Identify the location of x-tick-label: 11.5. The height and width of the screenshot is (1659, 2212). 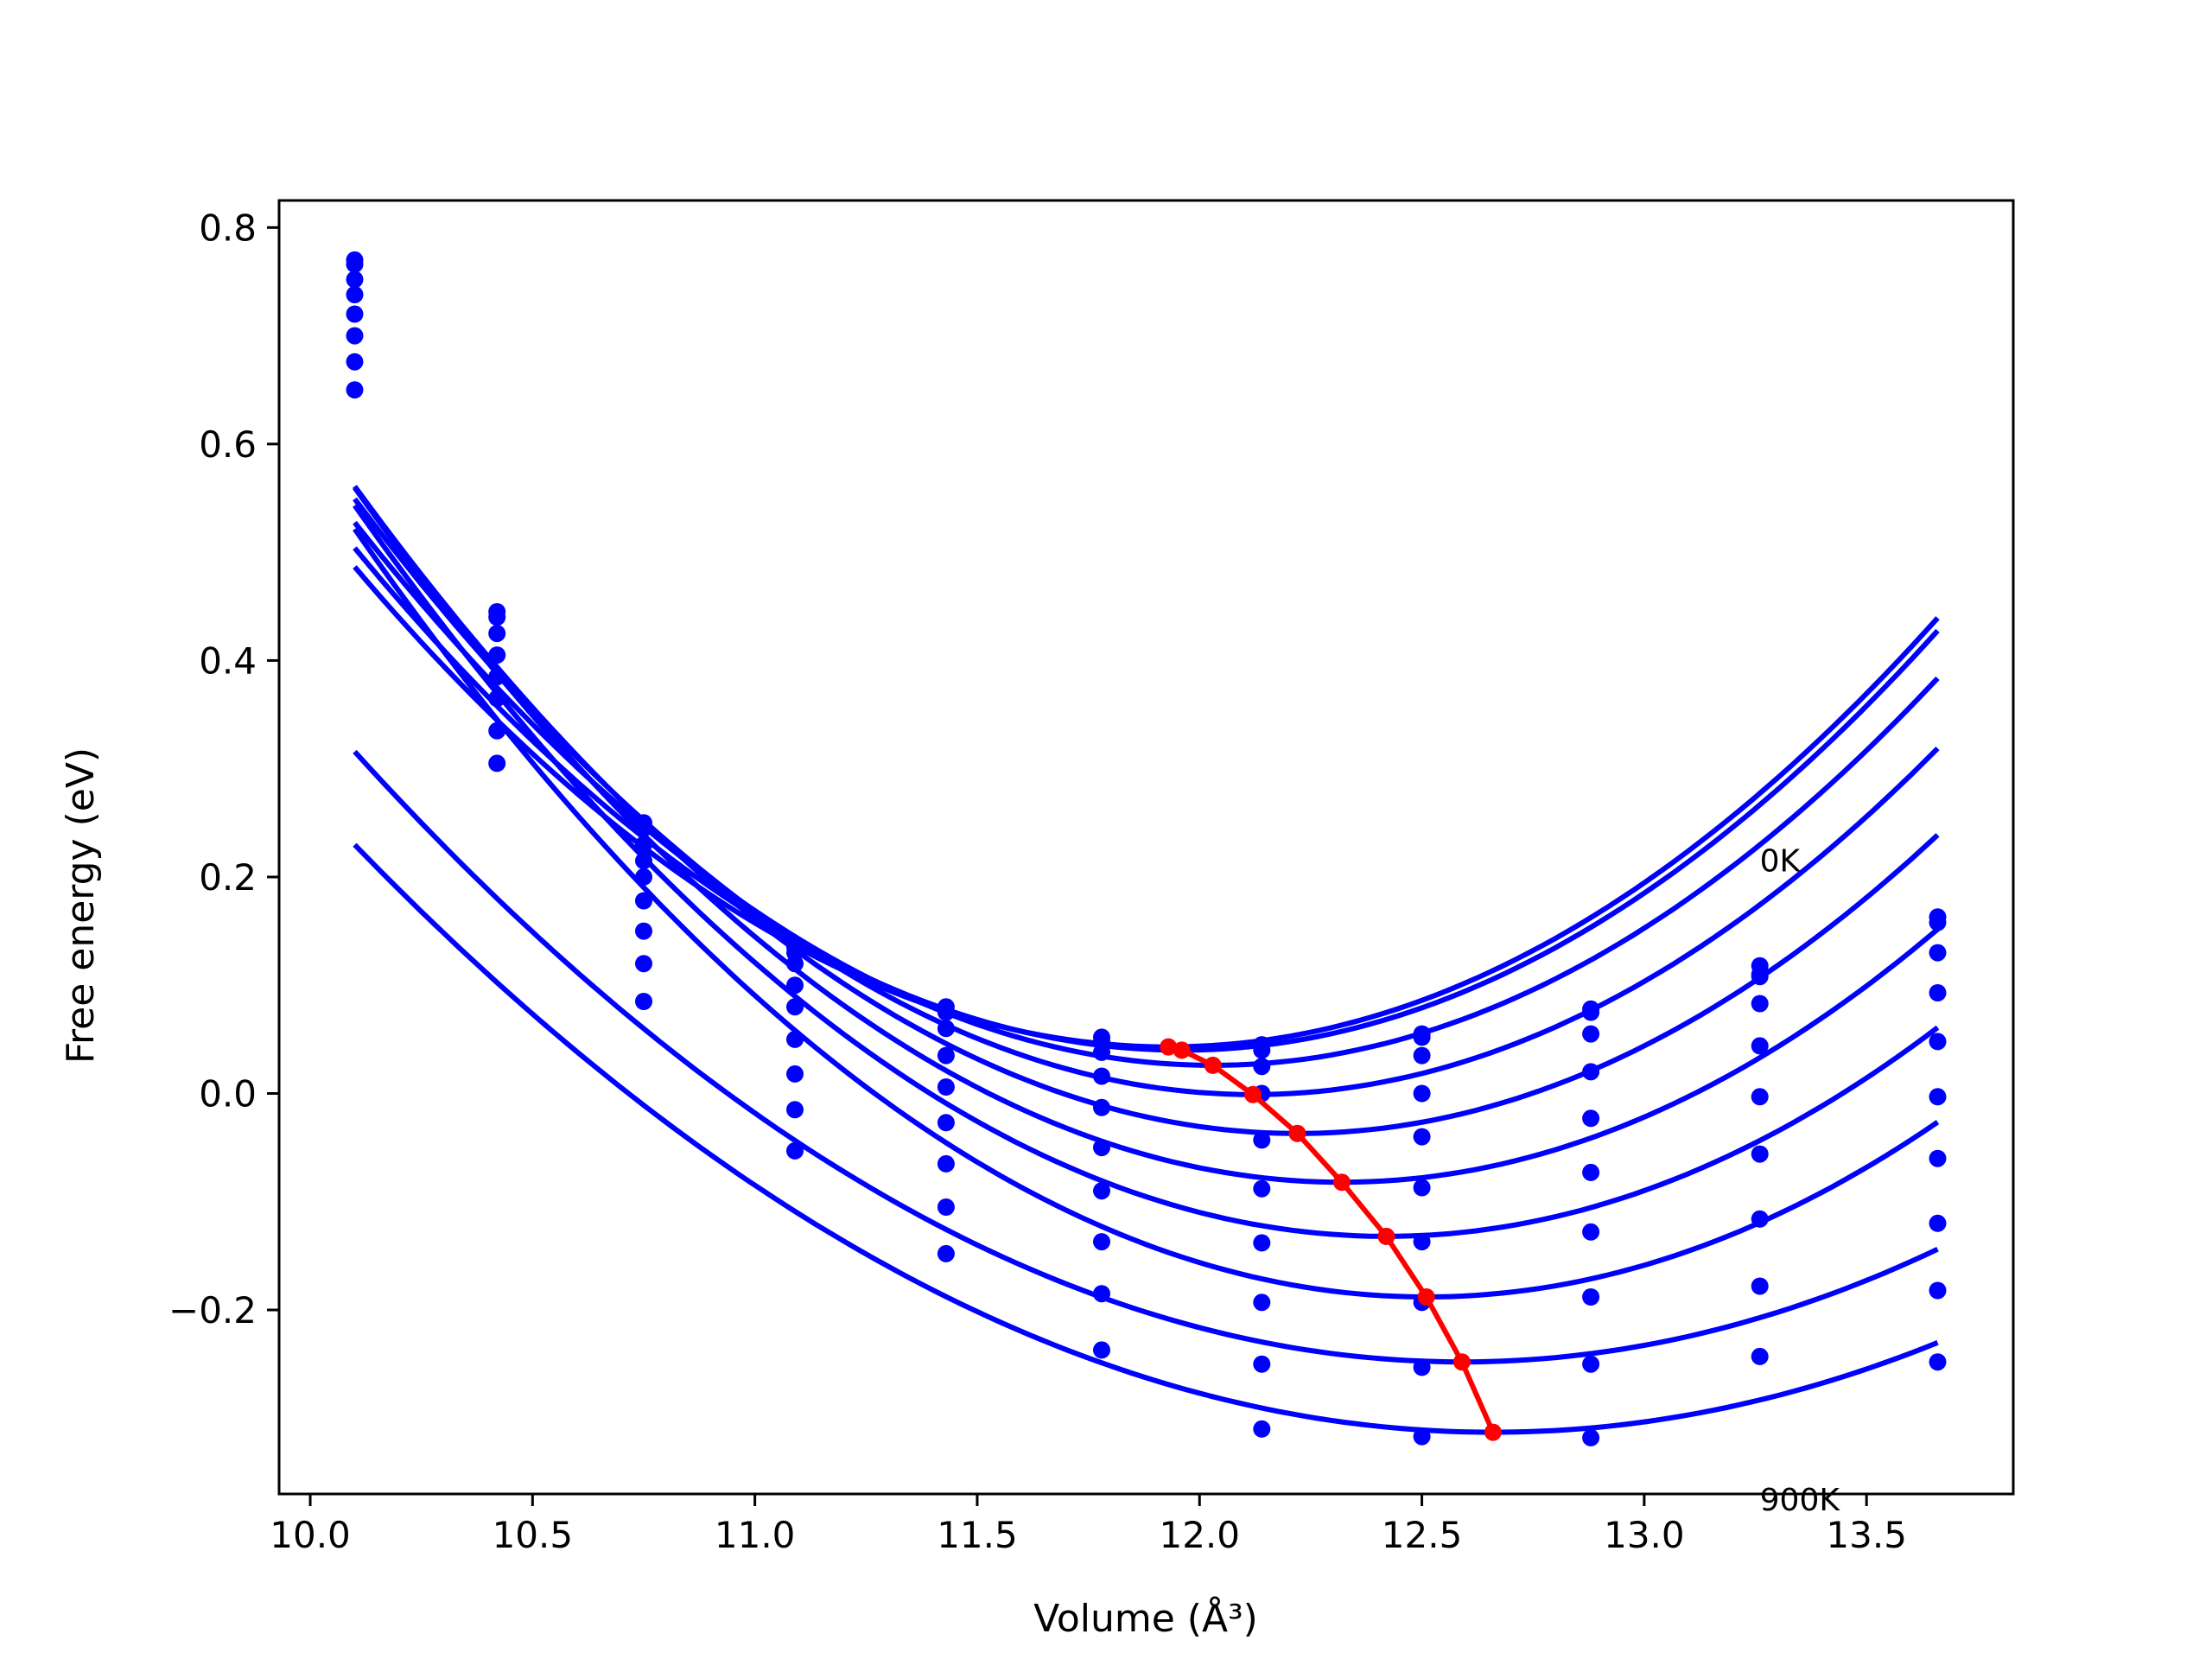
(977, 1535).